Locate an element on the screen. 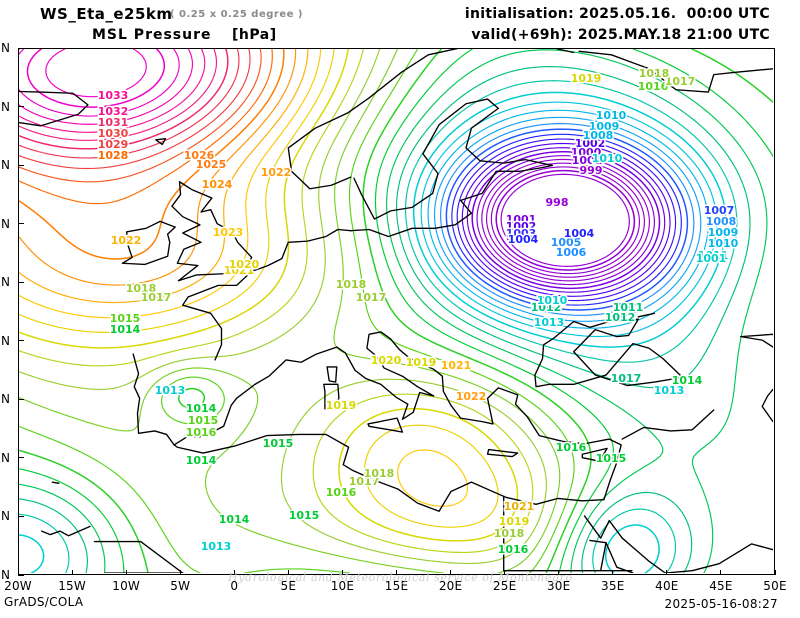  x-axis-tick-label: 10W is located at coordinates (126, 586).